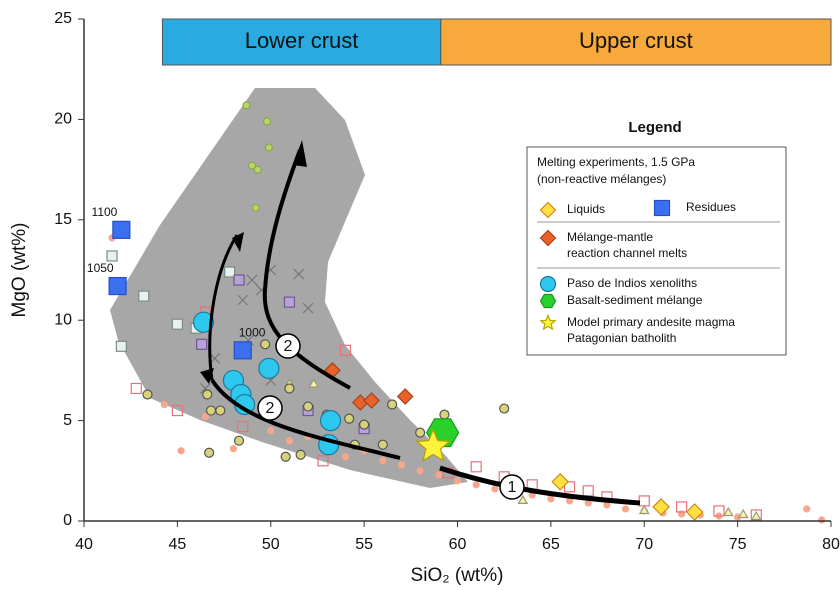  I want to click on legend-label: Model primary andesite magma, so click(651, 322).